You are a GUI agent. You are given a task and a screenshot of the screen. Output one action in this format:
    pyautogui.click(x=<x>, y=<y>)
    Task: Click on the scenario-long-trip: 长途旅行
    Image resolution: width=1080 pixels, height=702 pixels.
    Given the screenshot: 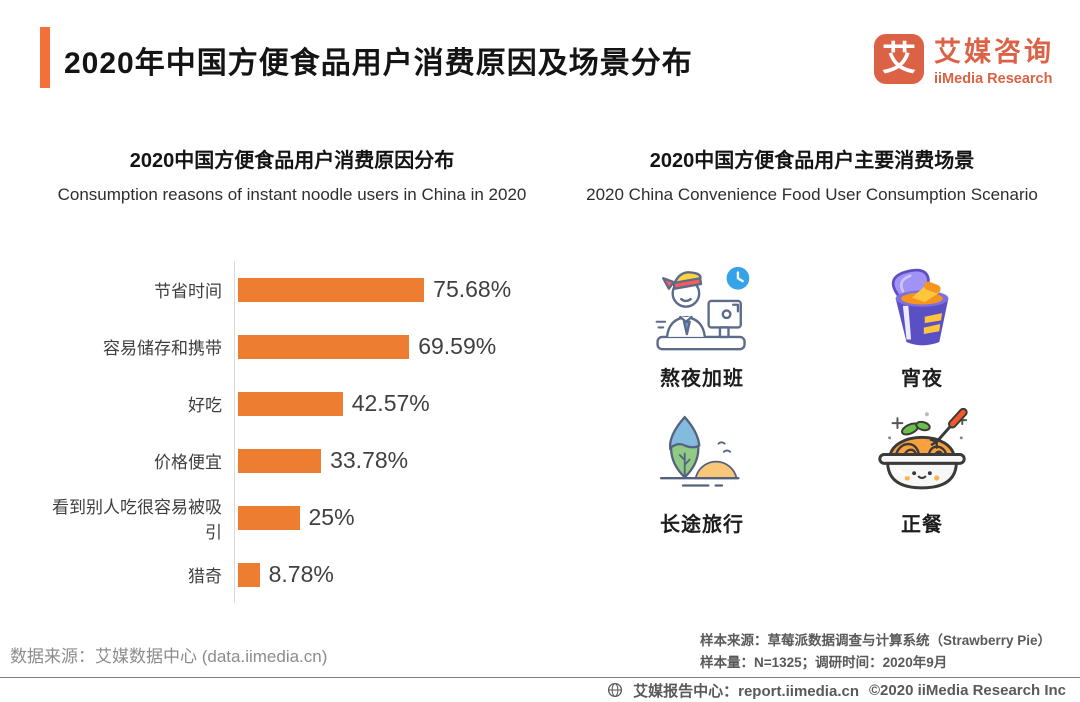 What is the action you would take?
    pyautogui.click(x=702, y=475)
    